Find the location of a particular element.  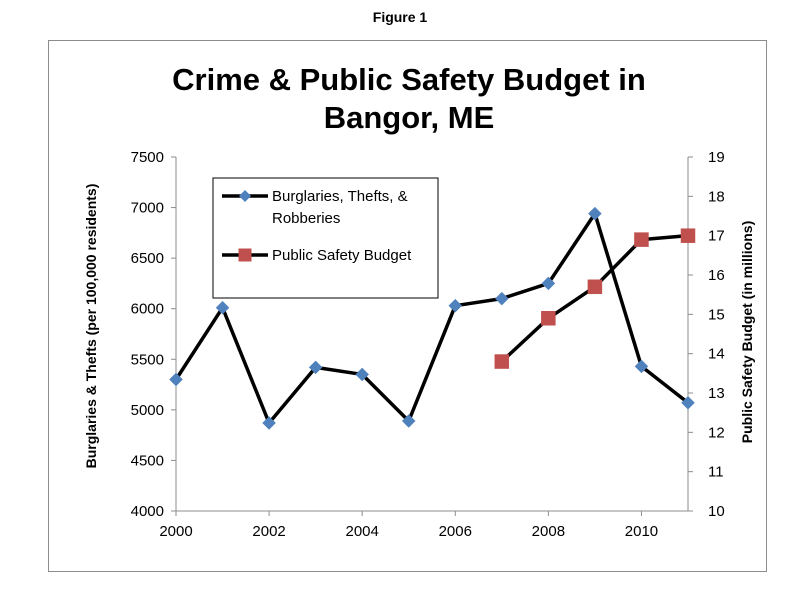

chart-title-line: Bangor, ME is located at coordinates (409, 117).